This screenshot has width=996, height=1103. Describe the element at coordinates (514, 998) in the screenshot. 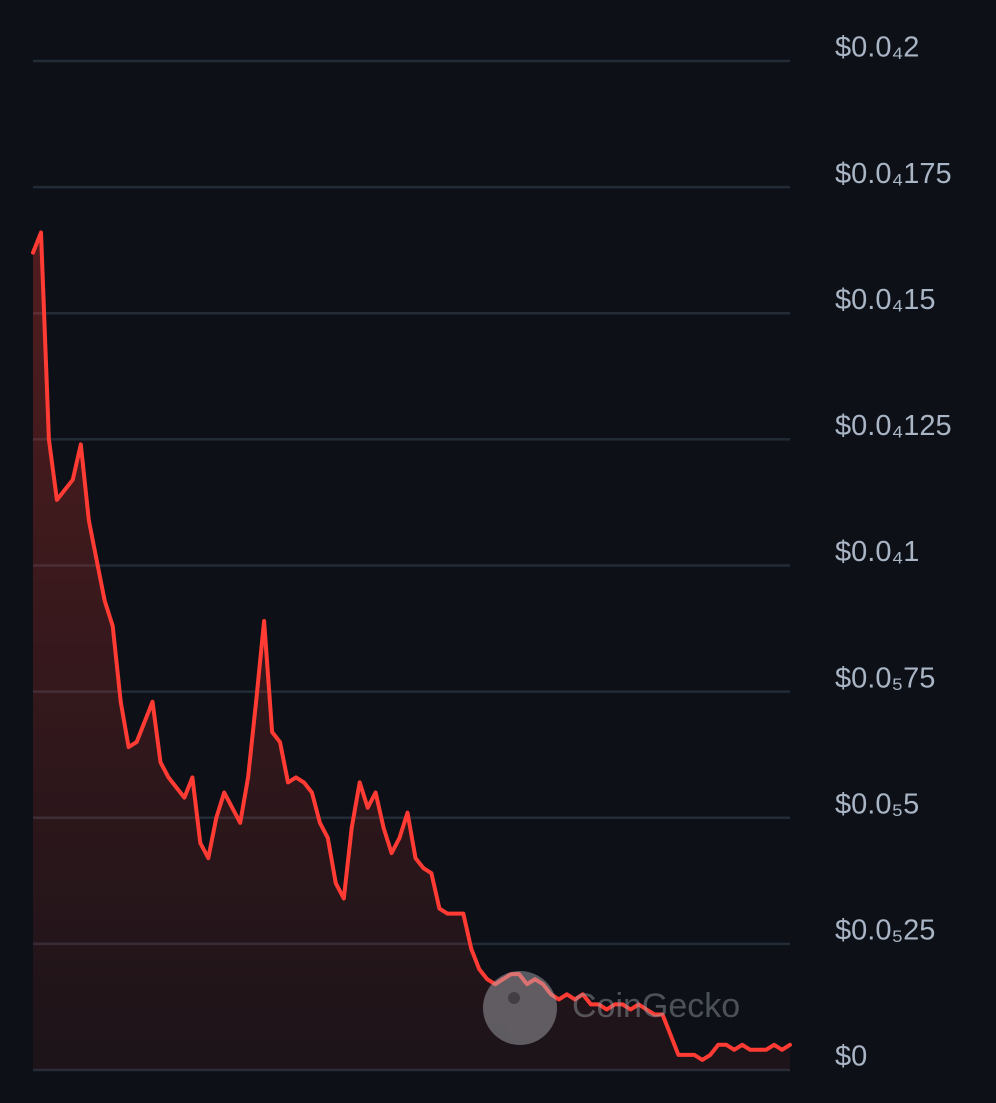

I see `watermark-logo-eye` at that location.